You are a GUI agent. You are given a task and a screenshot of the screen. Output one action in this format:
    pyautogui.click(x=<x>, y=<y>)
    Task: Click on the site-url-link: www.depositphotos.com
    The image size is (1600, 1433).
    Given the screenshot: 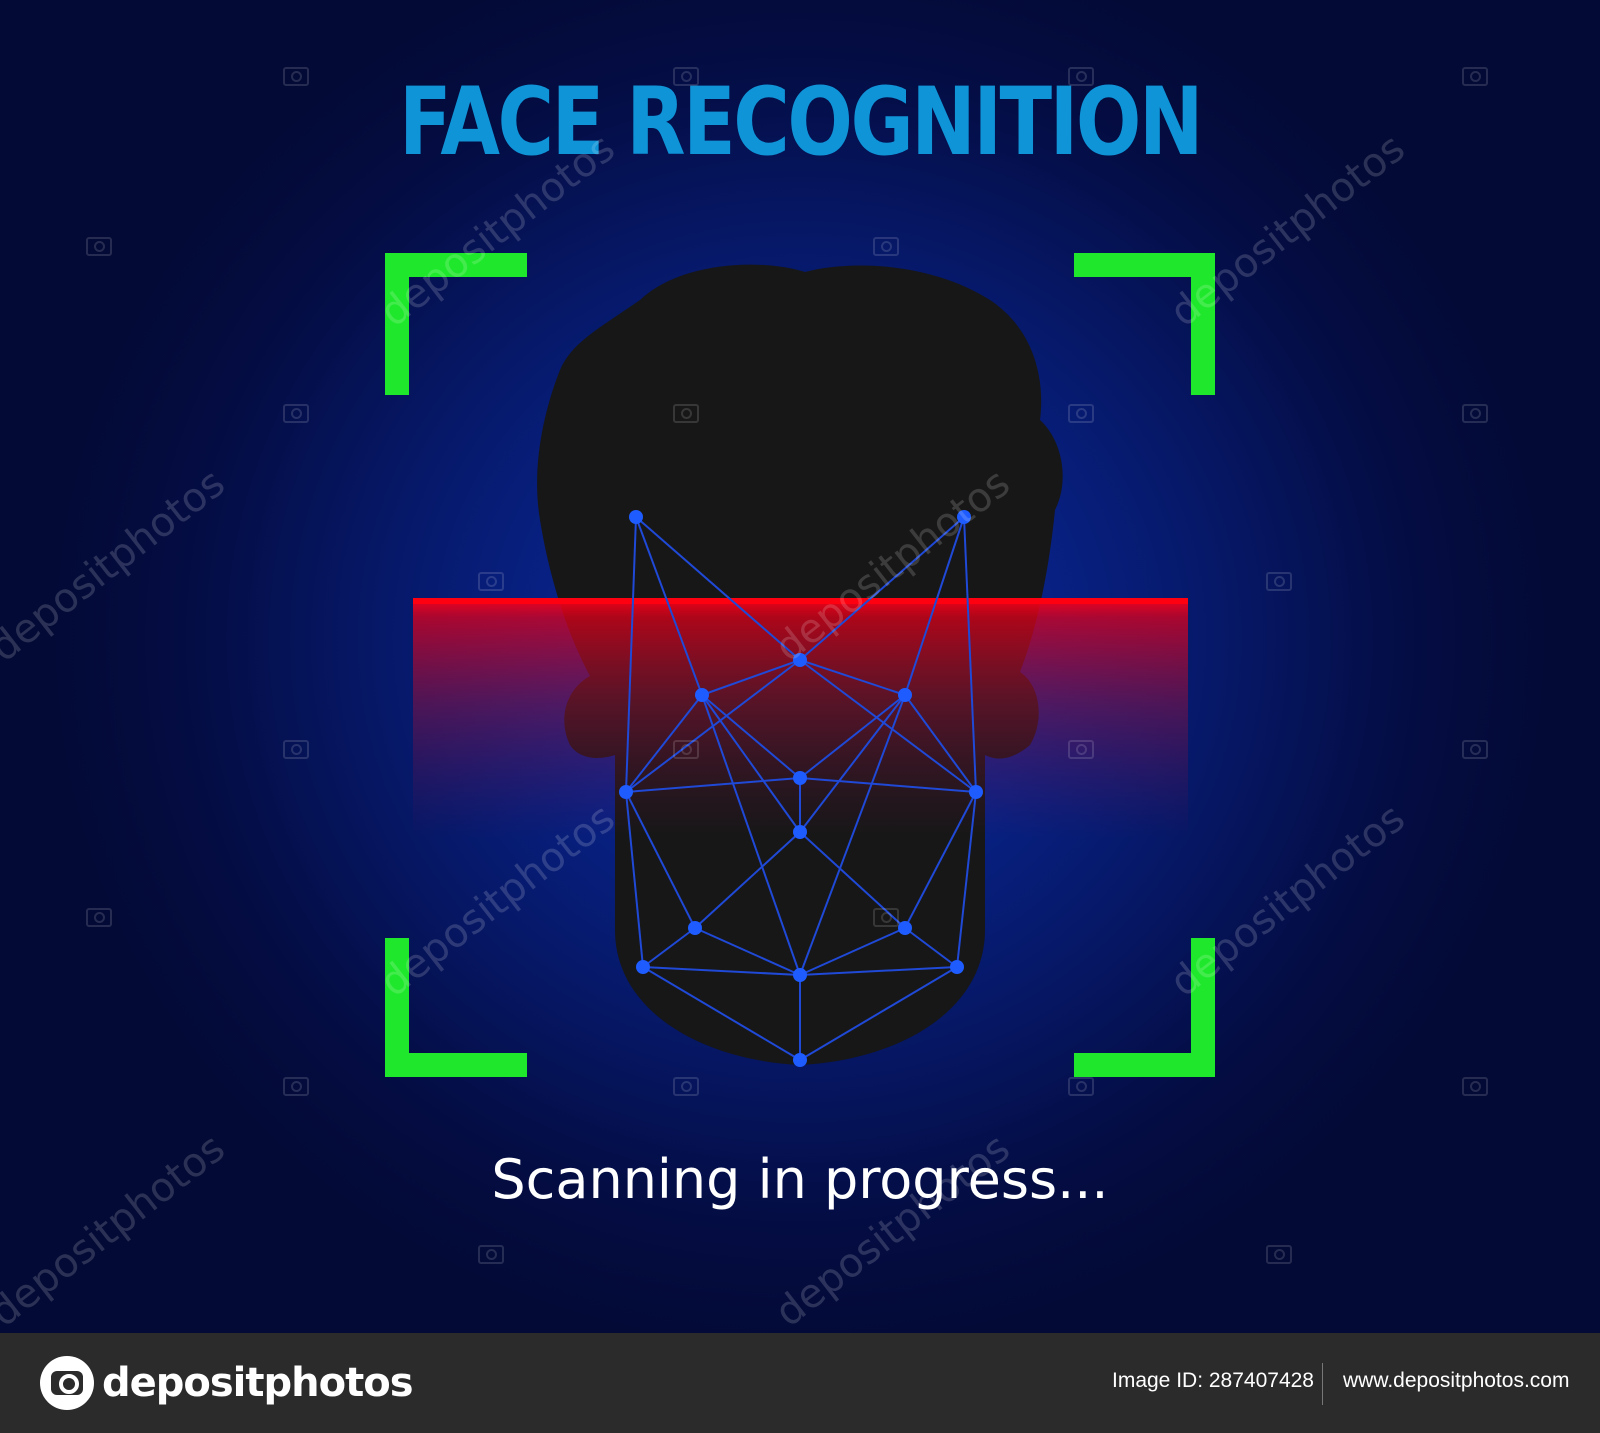 What is the action you would take?
    pyautogui.click(x=1456, y=1380)
    